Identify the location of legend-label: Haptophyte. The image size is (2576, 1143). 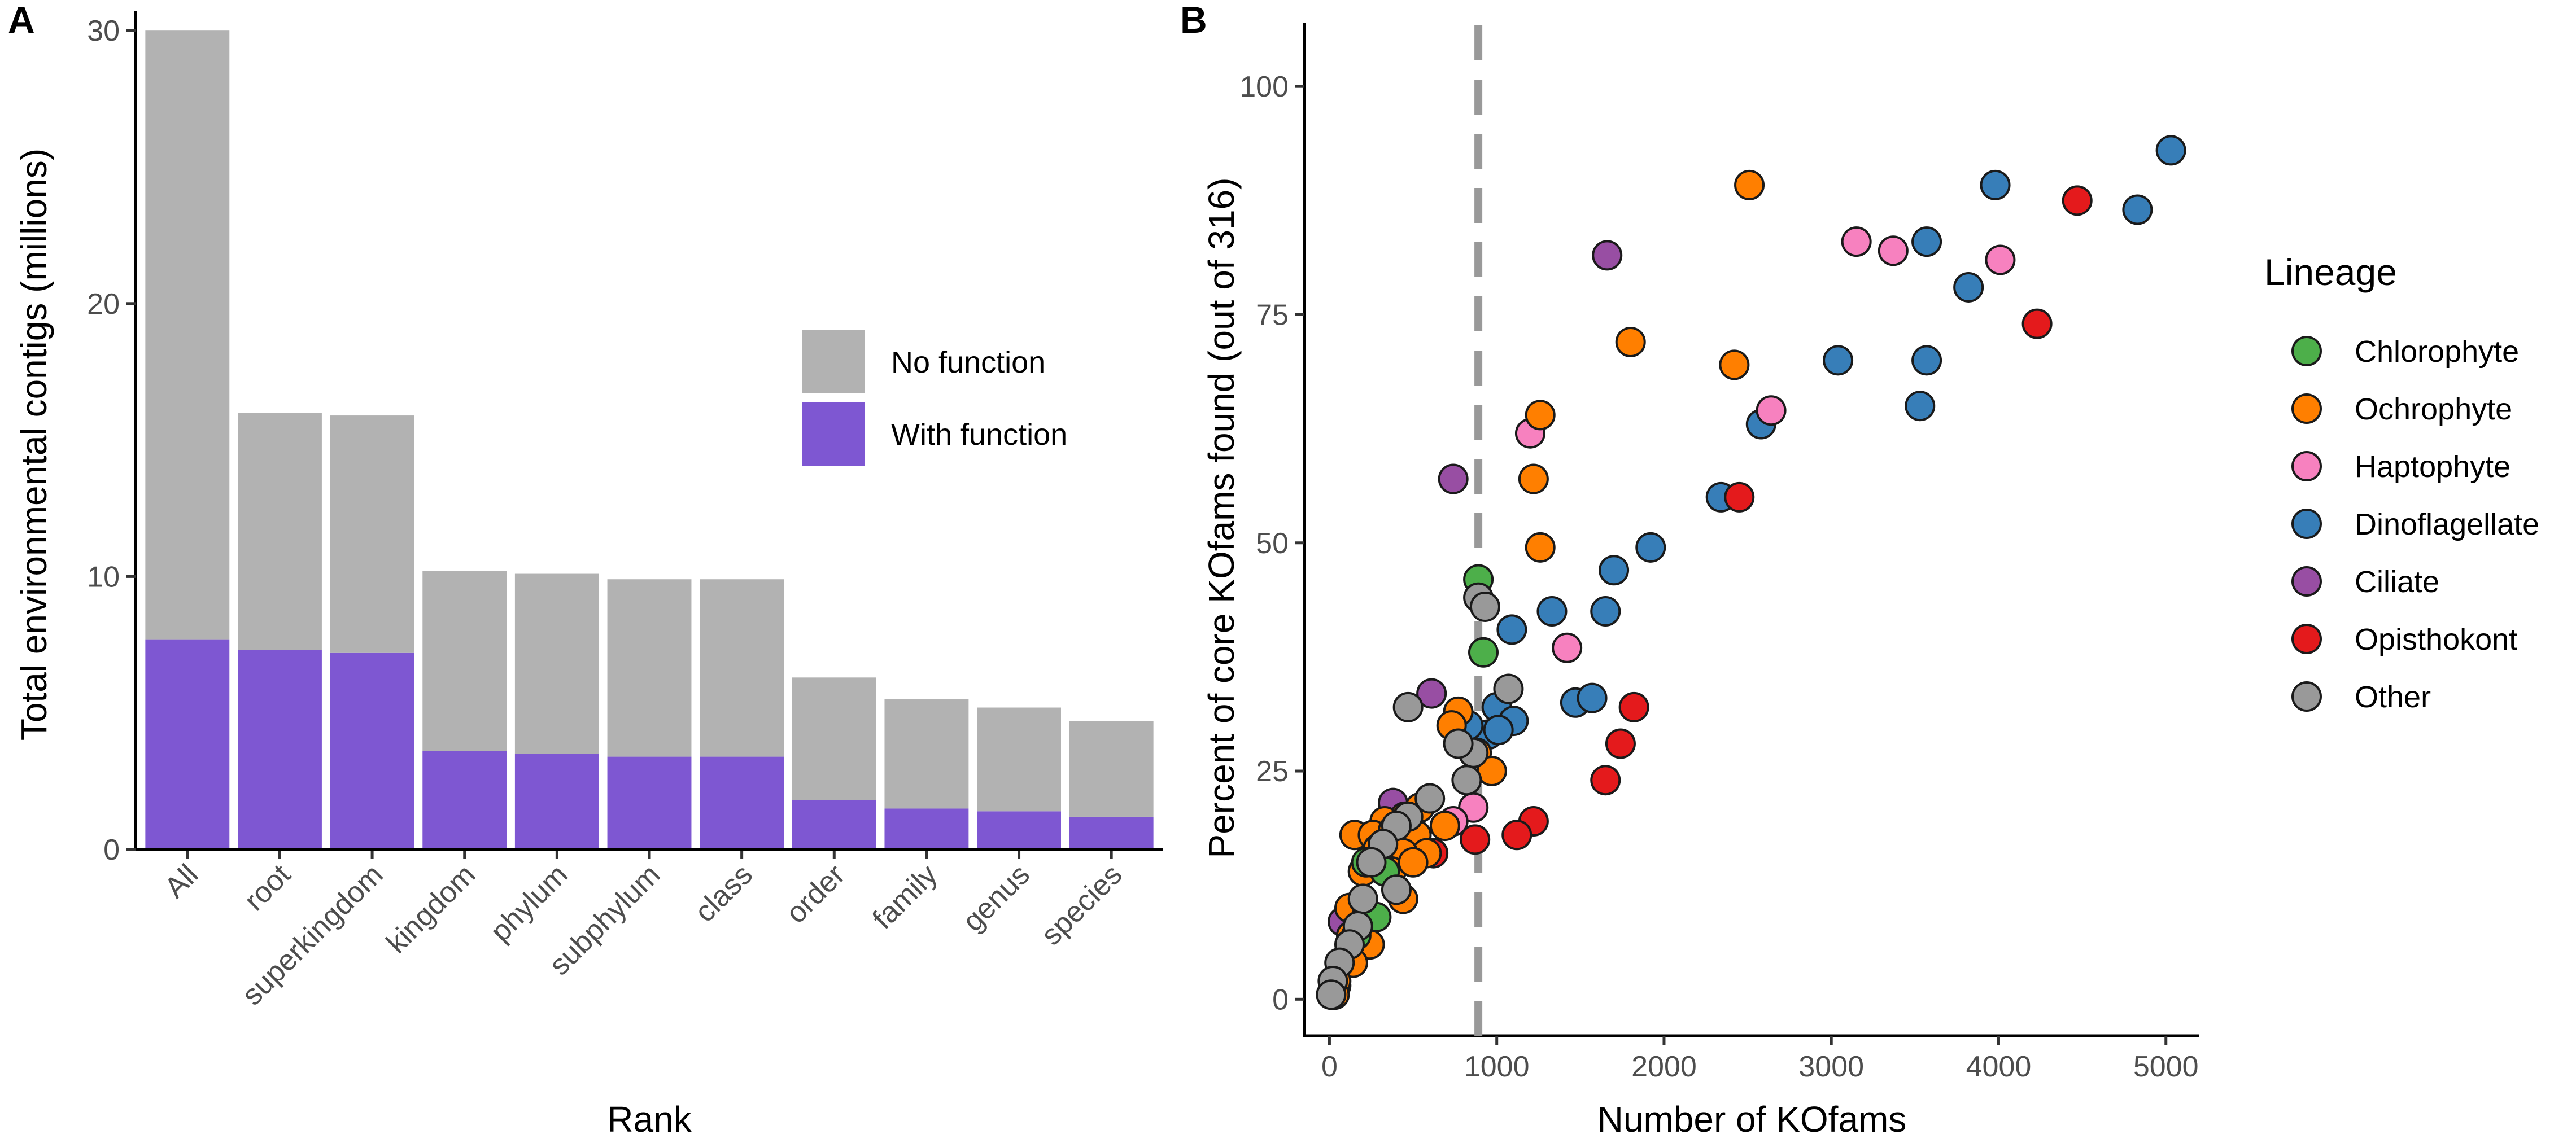
(2432, 467).